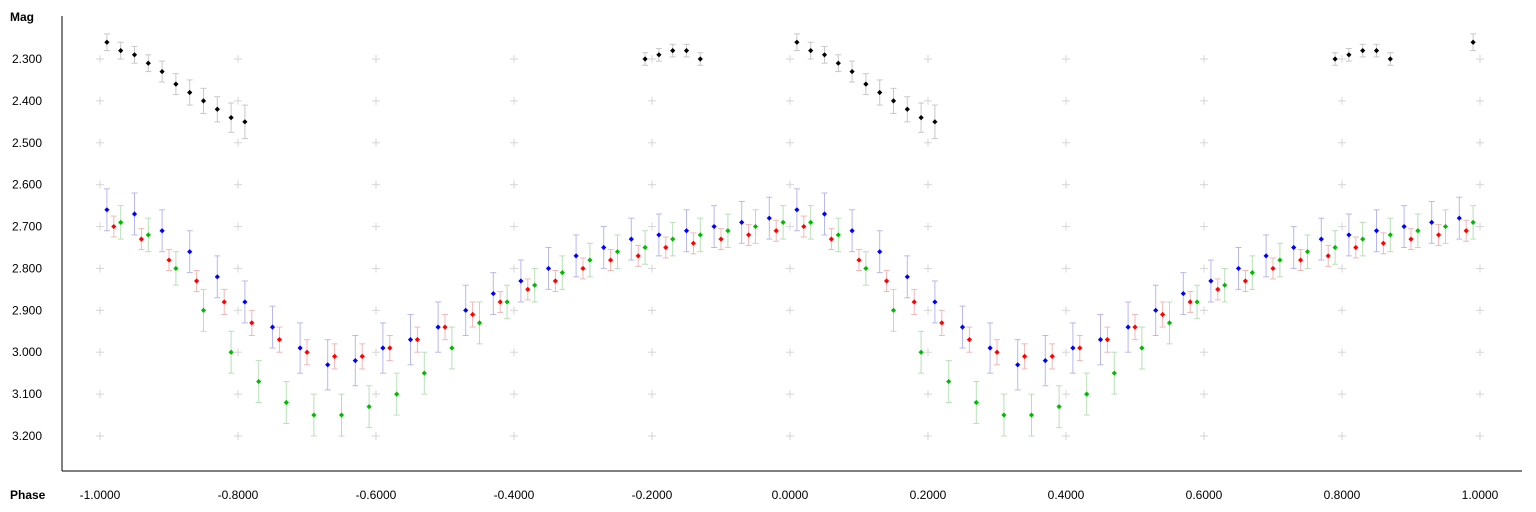  Describe the element at coordinates (27, 101) in the screenshot. I see `y-tick-label: 2.400` at that location.